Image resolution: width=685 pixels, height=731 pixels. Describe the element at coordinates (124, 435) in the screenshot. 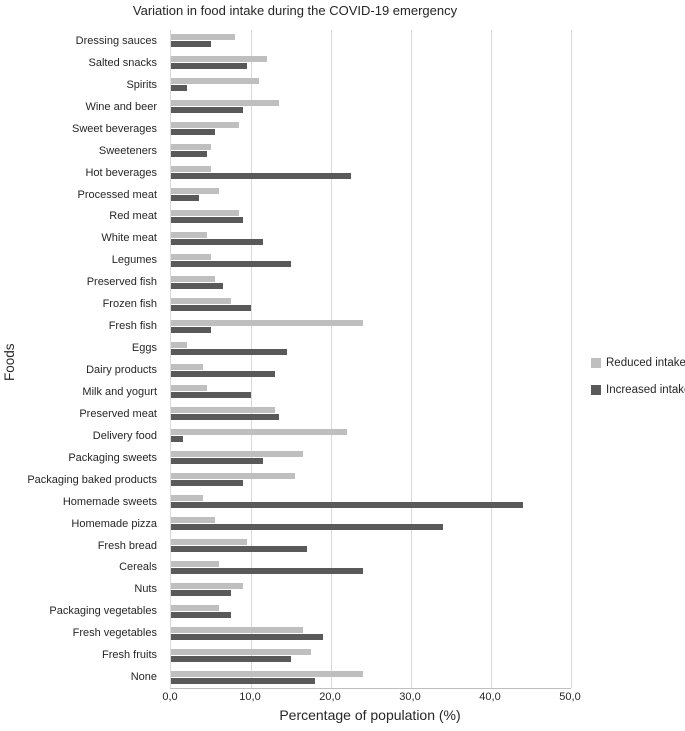

I see `category-label: Delivery food` at that location.